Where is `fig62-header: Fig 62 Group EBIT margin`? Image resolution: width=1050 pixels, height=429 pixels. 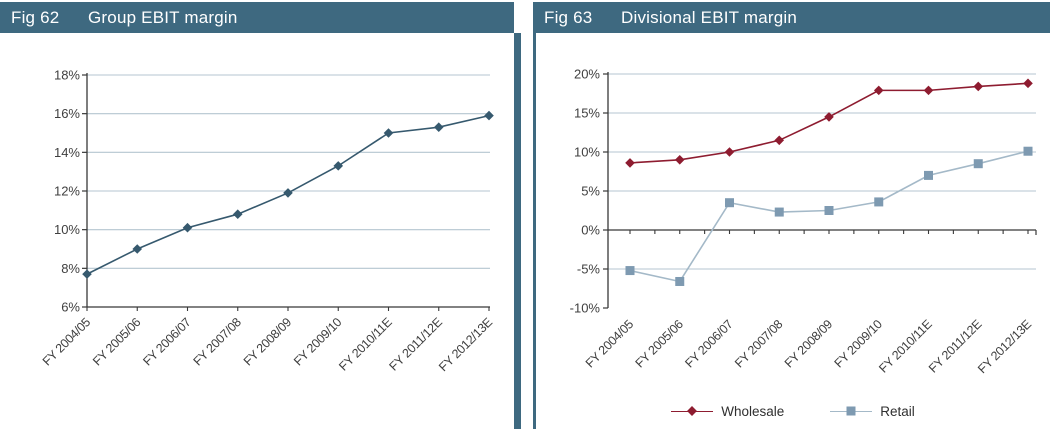
fig62-header: Fig 62 Group EBIT margin is located at coordinates (257, 17).